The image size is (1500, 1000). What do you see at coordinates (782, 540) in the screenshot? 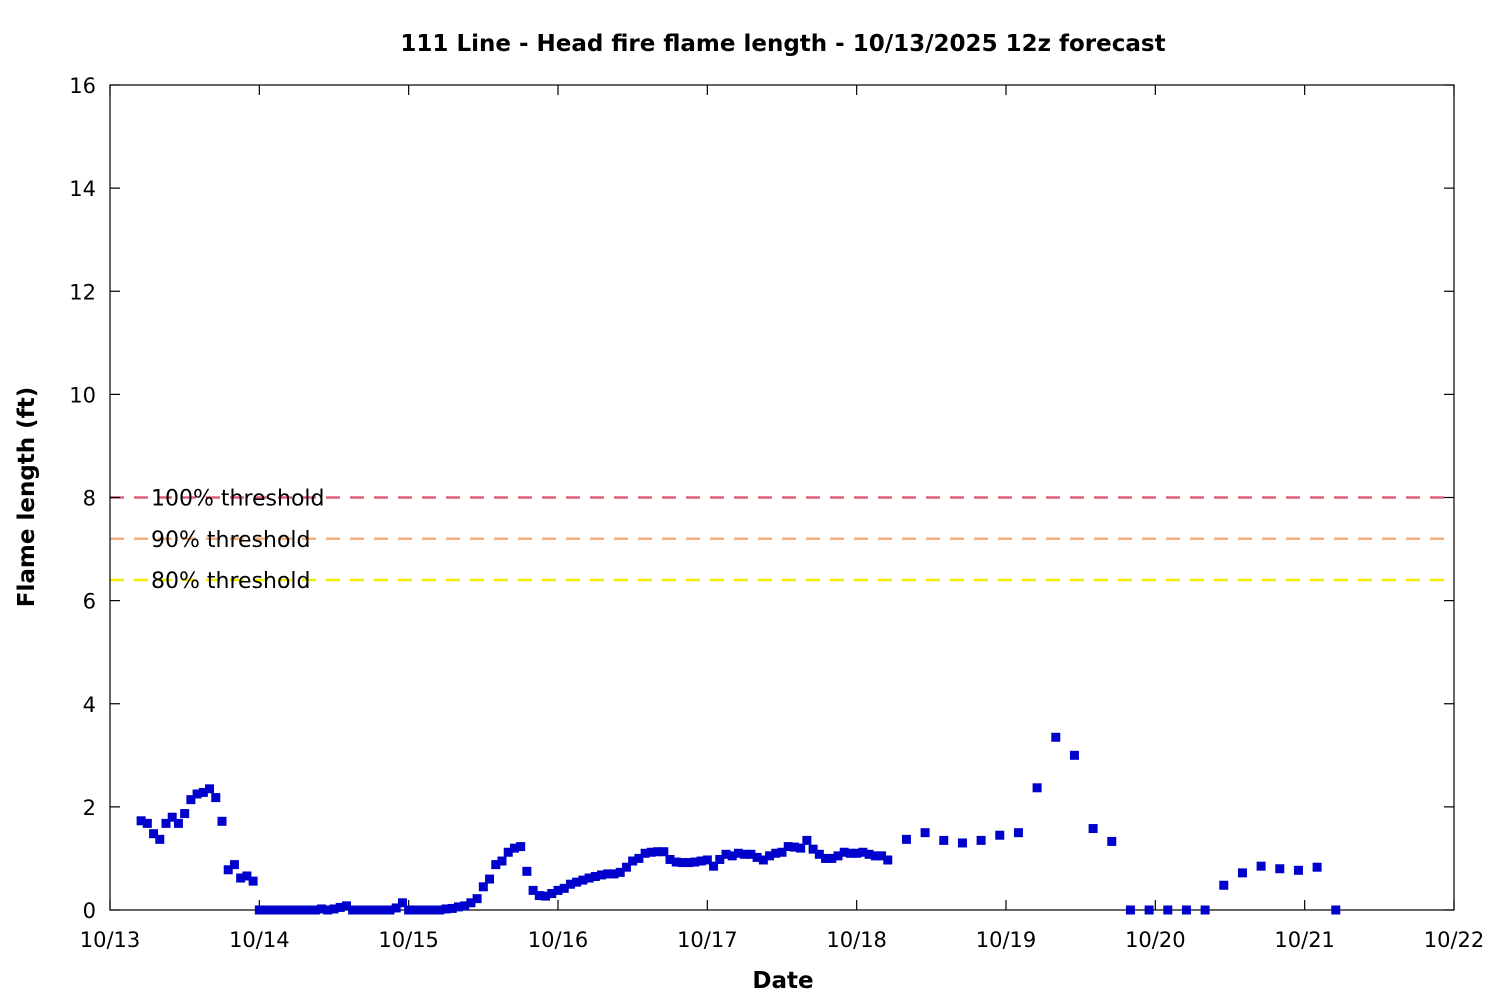
I see `threshold-lines: 100% threshold 90% threshold 80% threshold` at bounding box center [782, 540].